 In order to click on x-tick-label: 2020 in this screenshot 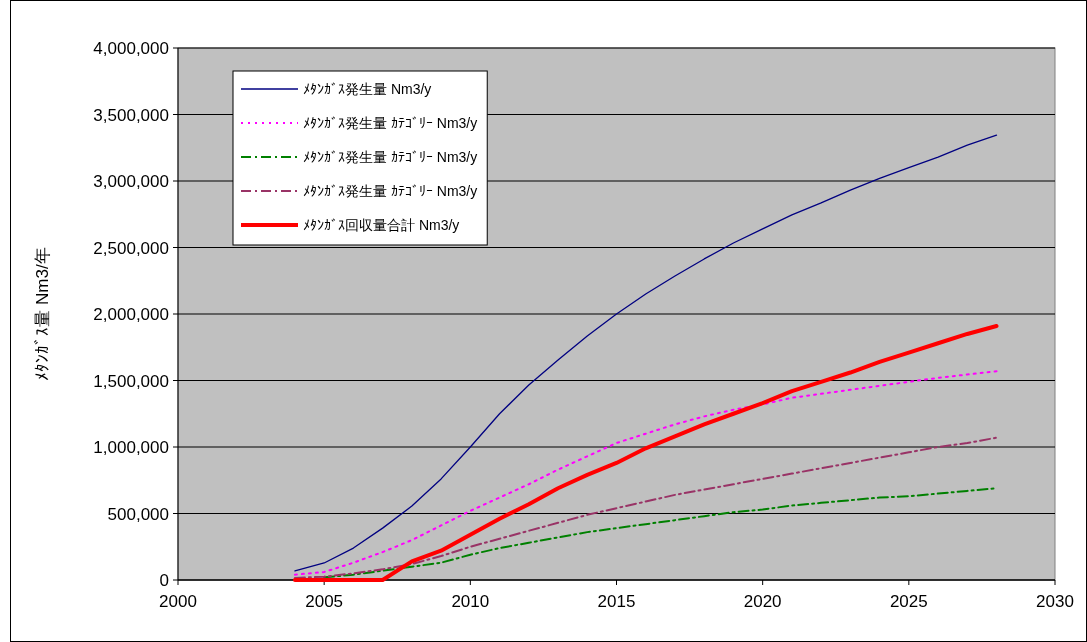, I will do `click(762, 601)`.